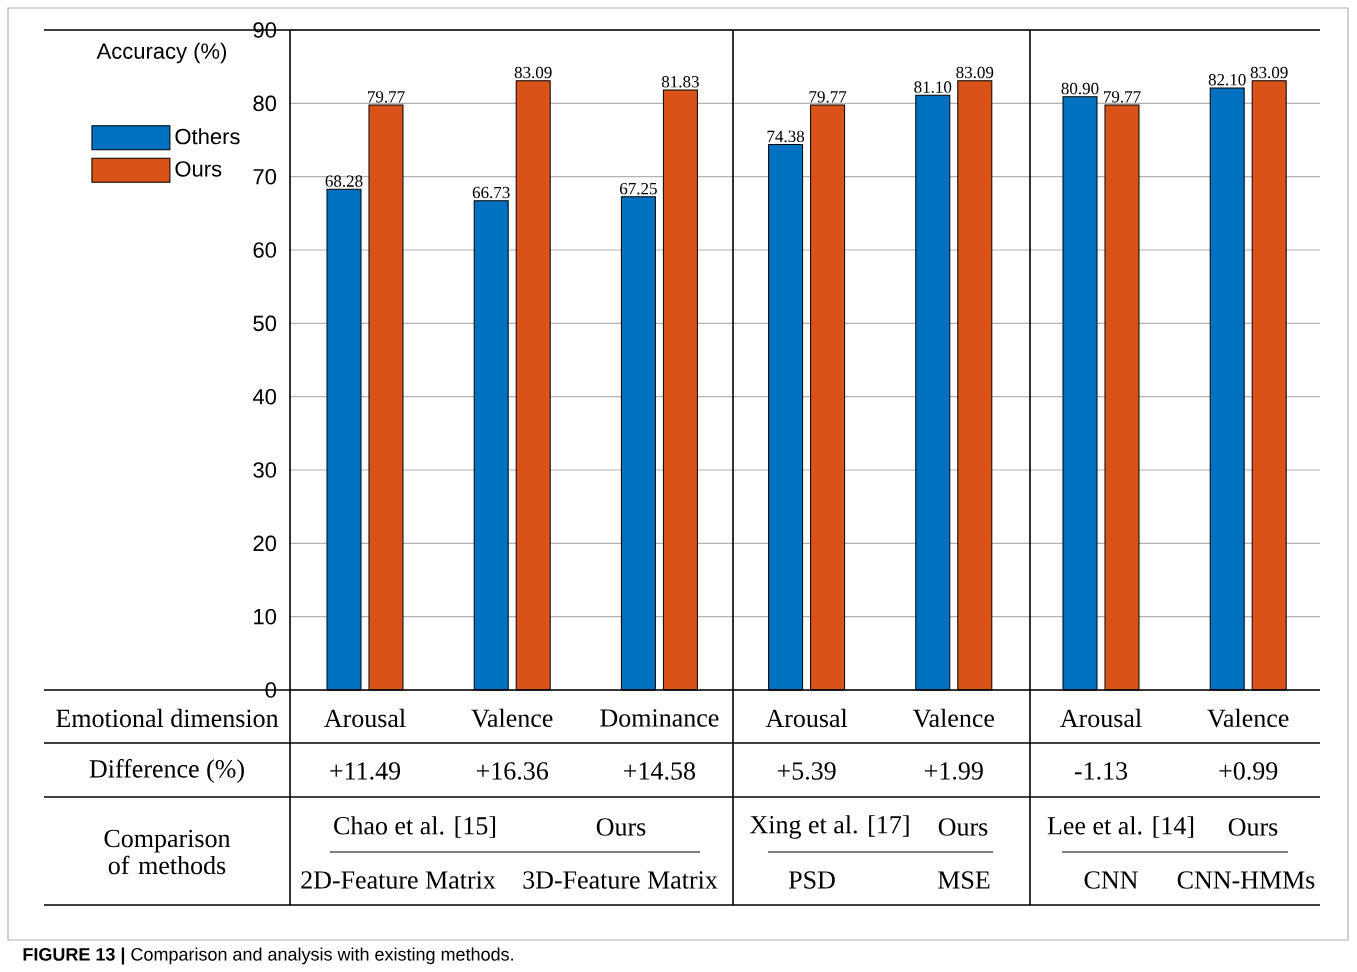  What do you see at coordinates (161, 53) in the screenshot?
I see `y-axis-title: Accuracy (%)` at bounding box center [161, 53].